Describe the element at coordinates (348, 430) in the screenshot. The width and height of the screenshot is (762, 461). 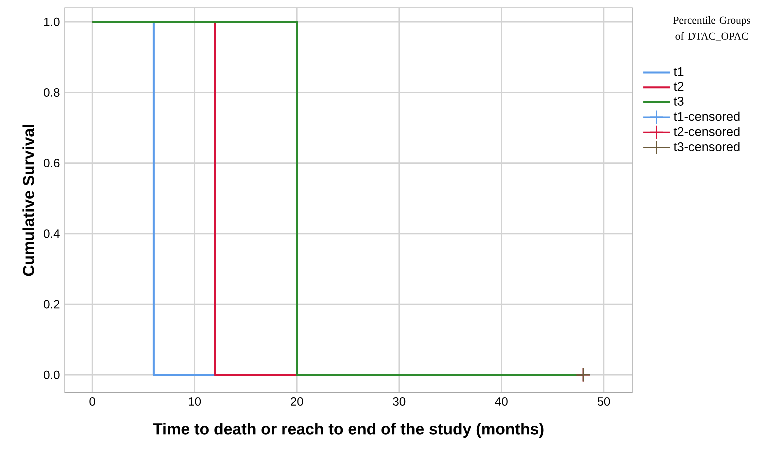
I see `x-axis-title: Time to death or reach to end of the study (months)` at that location.